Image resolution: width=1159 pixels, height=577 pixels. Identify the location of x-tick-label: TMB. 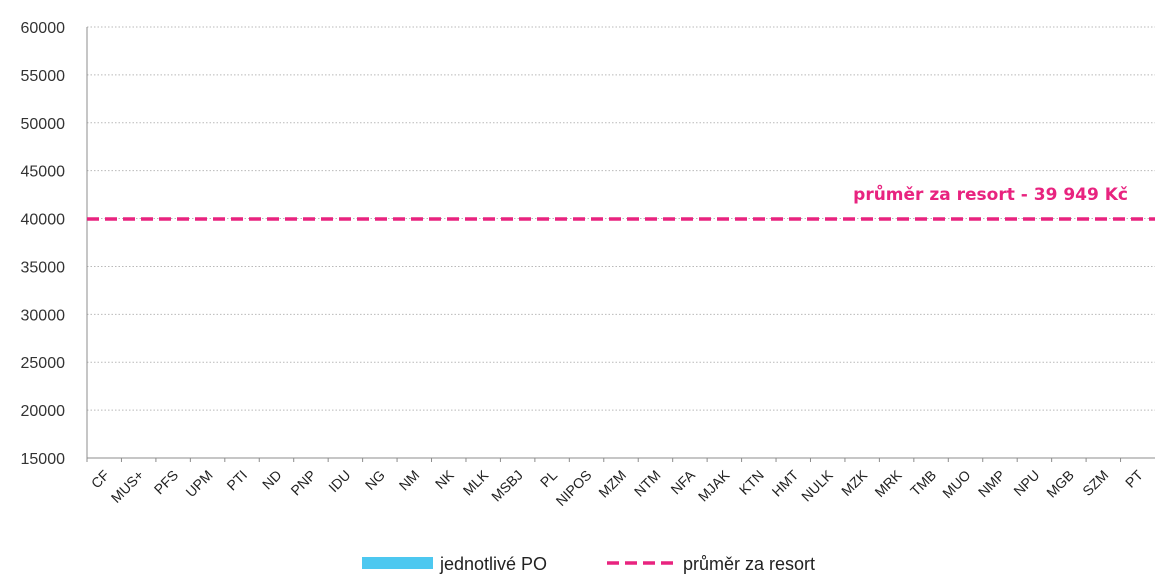
(923, 483).